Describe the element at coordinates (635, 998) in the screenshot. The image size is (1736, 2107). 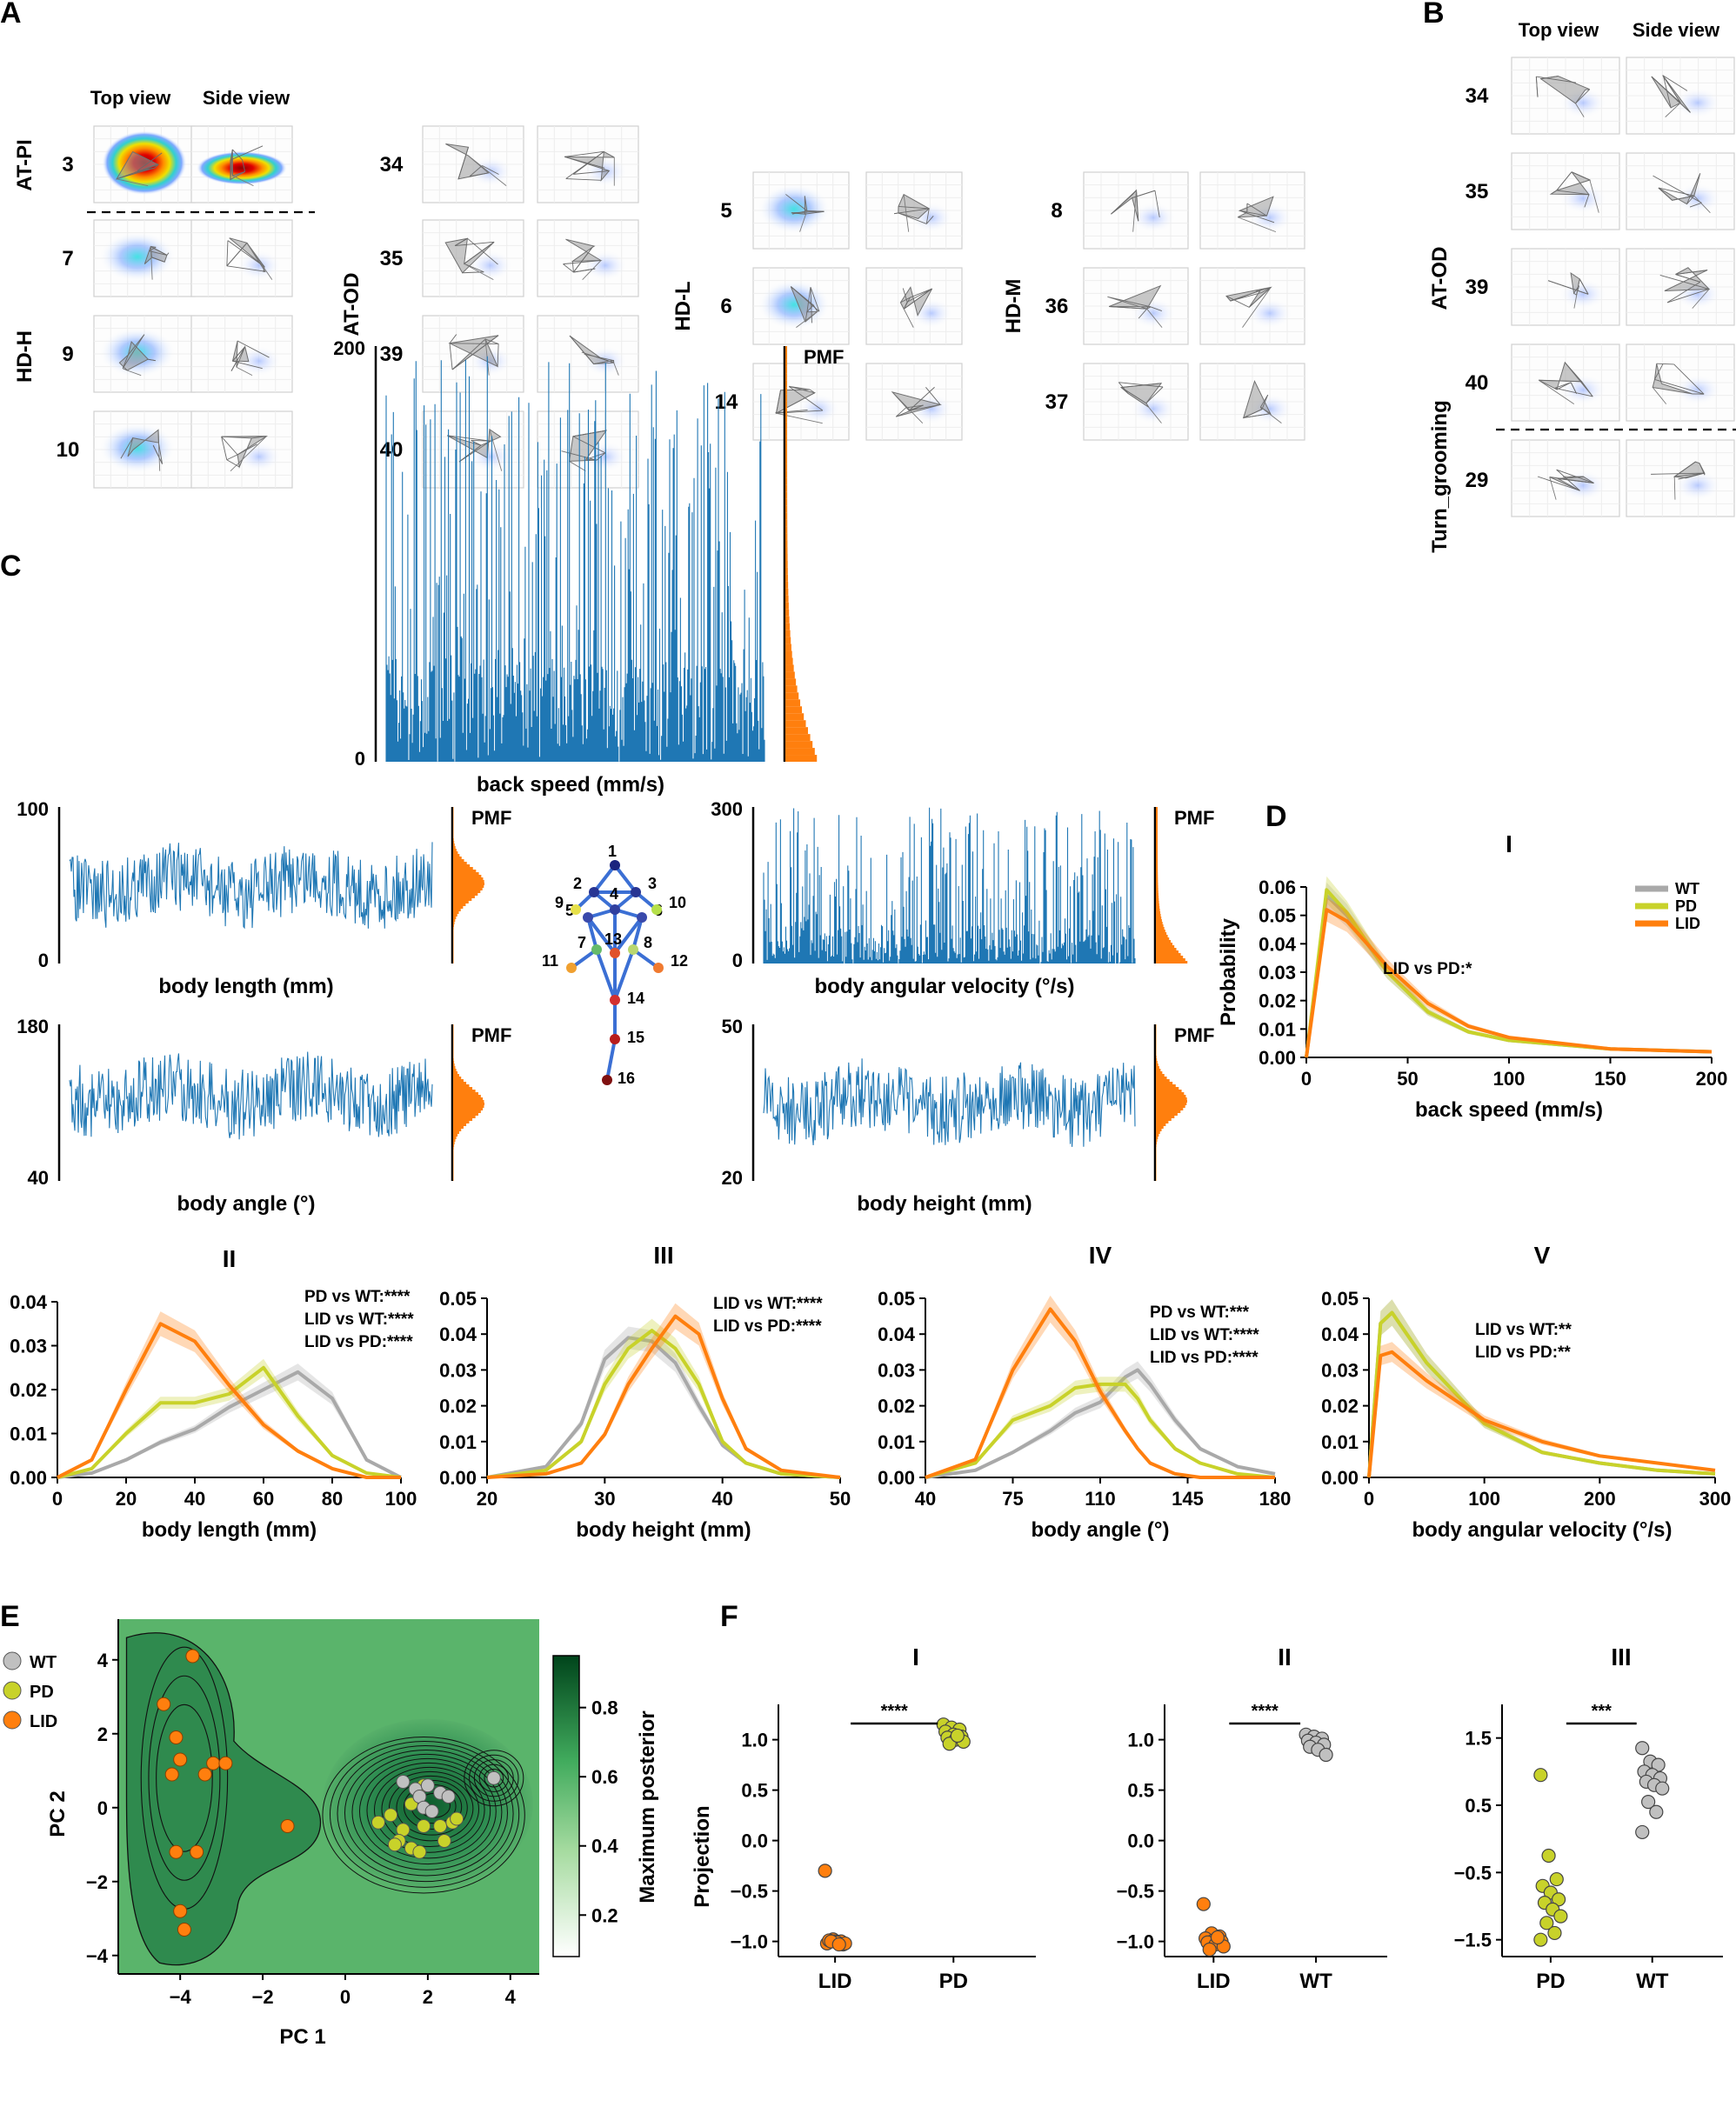
I see `skeleton-node-label: 14` at that location.